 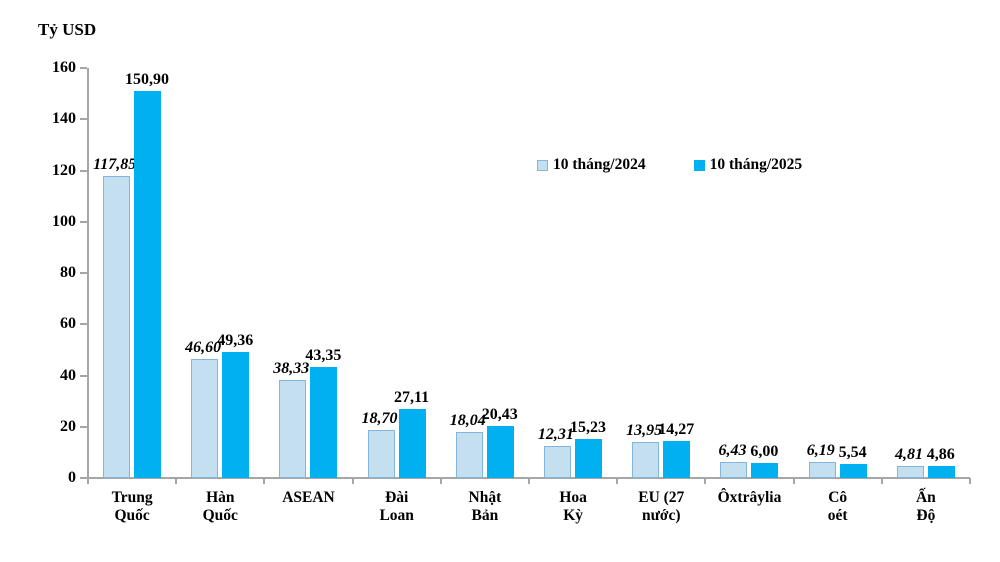 I want to click on legend-label-2025: 10 tháng/2025, so click(x=756, y=164).